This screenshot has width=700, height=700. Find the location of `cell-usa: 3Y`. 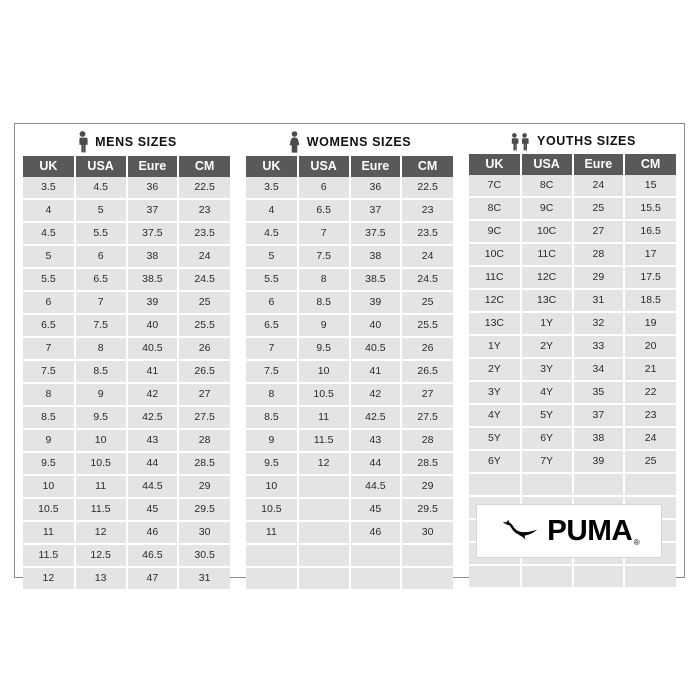

cell-usa: 3Y is located at coordinates (547, 370).